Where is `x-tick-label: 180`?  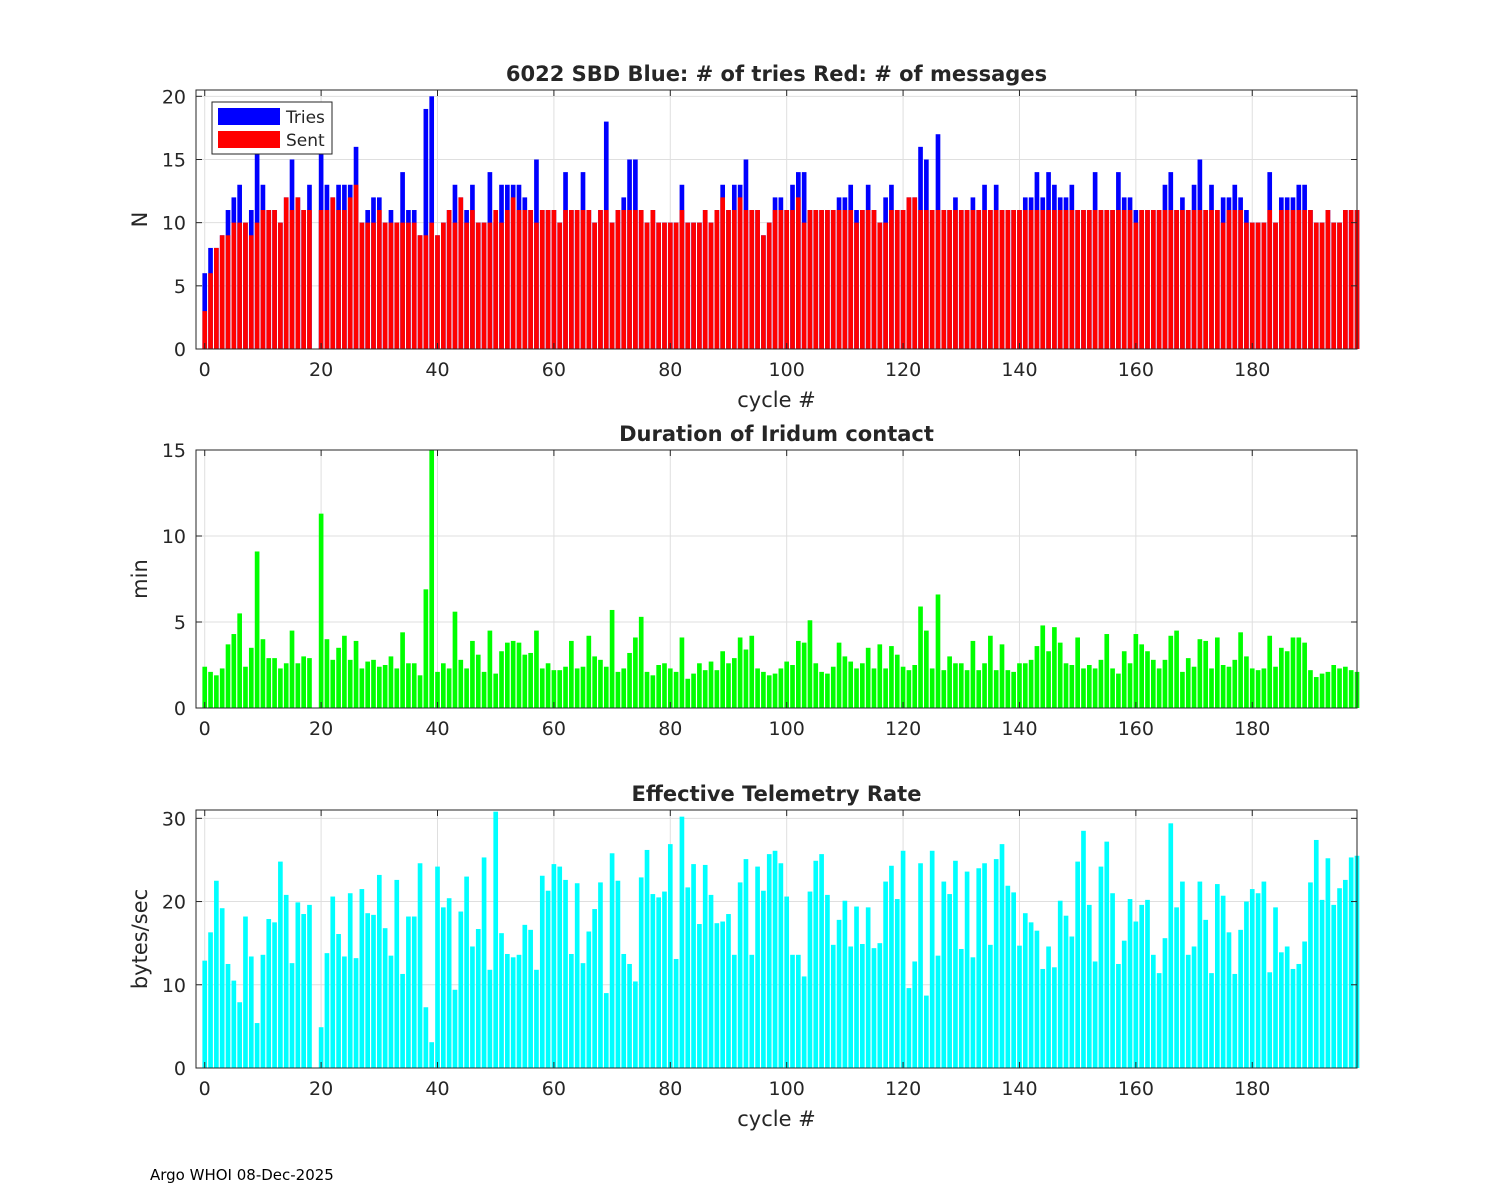
x-tick-label: 180 is located at coordinates (1252, 370).